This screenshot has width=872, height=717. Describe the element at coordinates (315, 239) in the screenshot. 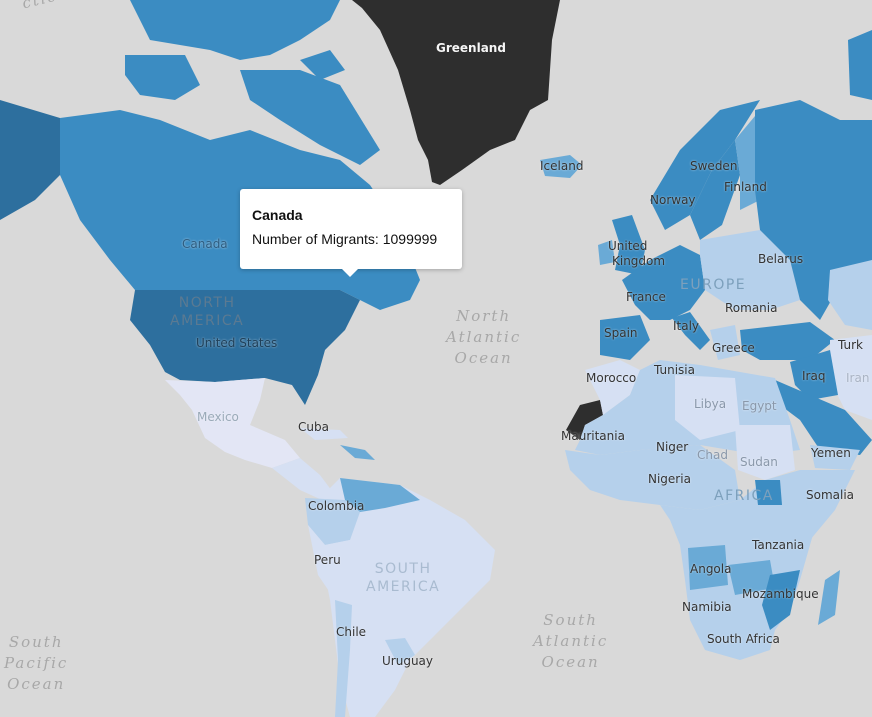

I see `tooltip-metric-label: Number of Migrants:` at that location.